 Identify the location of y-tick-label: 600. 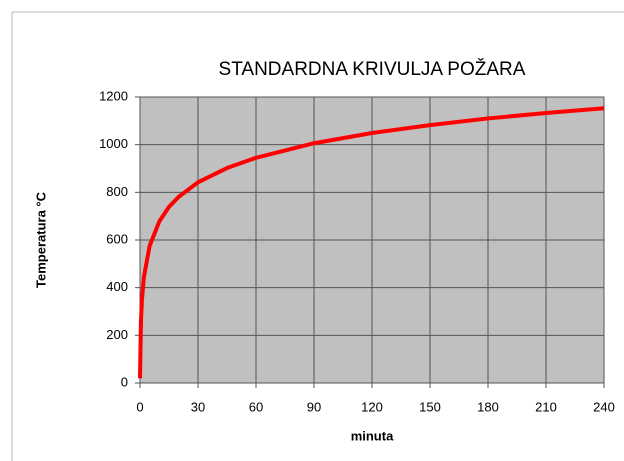
(117, 238).